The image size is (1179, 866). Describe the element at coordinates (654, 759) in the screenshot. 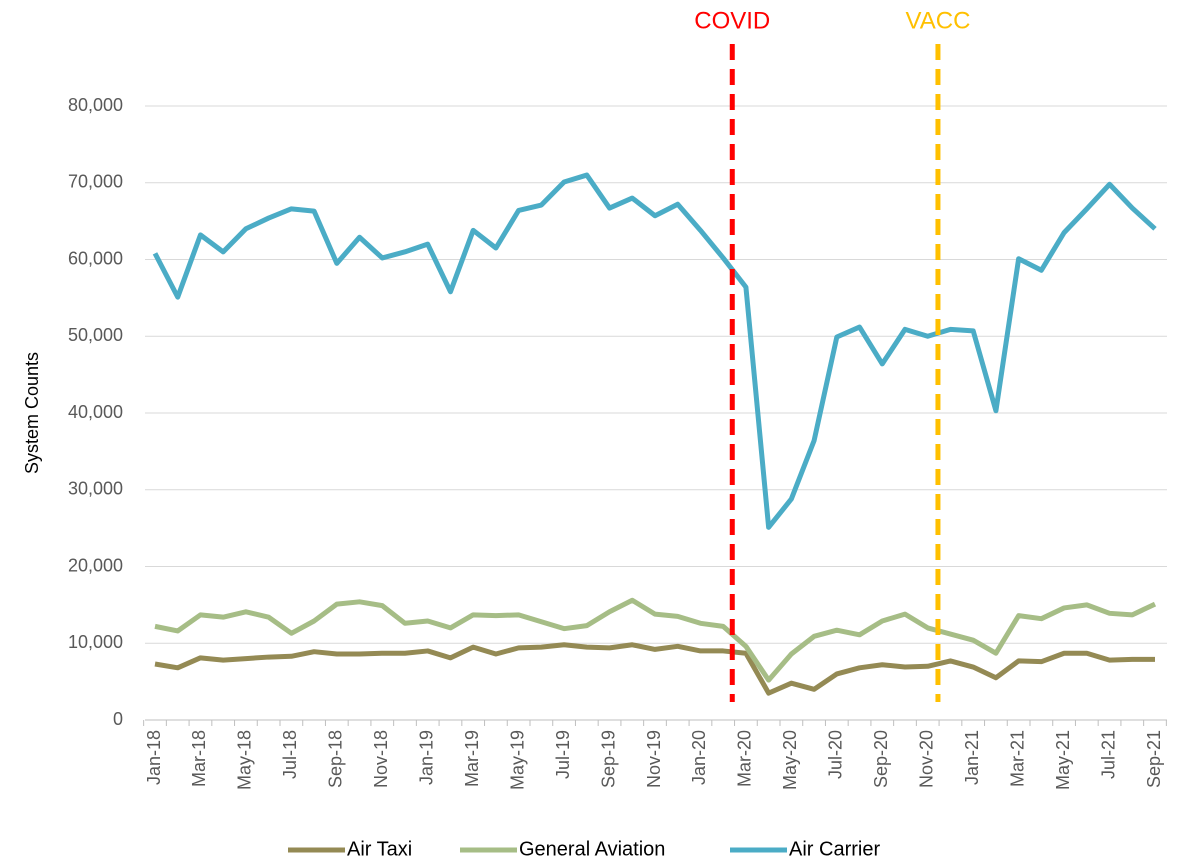

I see `x-tick-label: Nov-19` at that location.